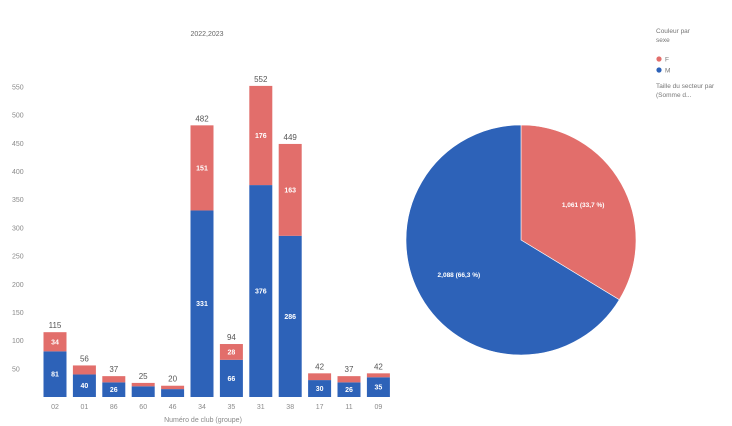 The height and width of the screenshot is (426, 732). I want to click on bar-total-label: 25, so click(143, 376).